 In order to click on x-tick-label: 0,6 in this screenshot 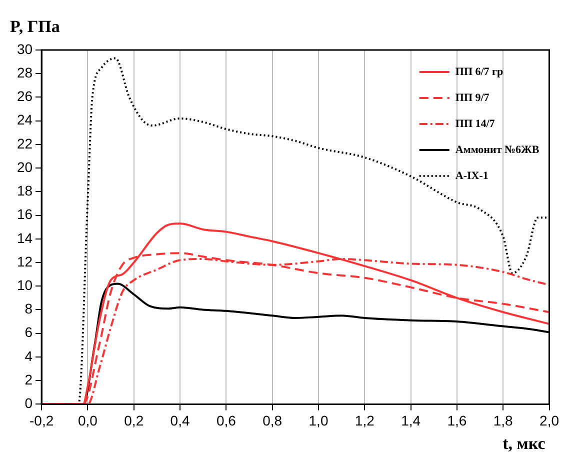, I will do `click(226, 420)`.